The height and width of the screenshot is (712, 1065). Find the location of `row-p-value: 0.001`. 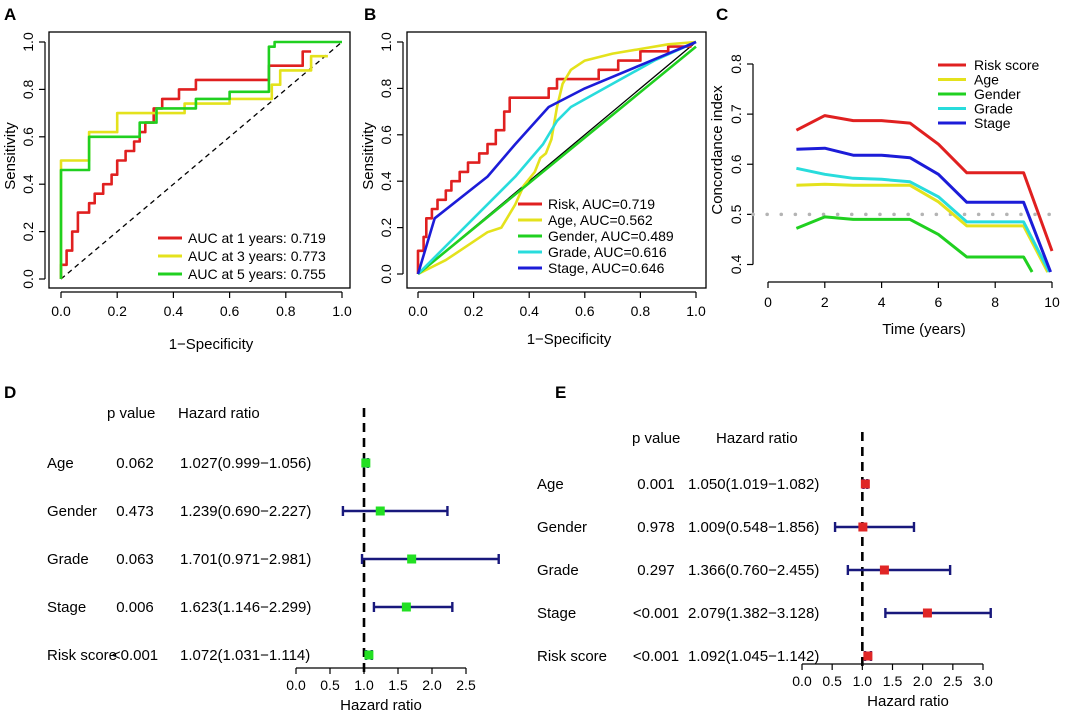

row-p-value: 0.001 is located at coordinates (656, 484).